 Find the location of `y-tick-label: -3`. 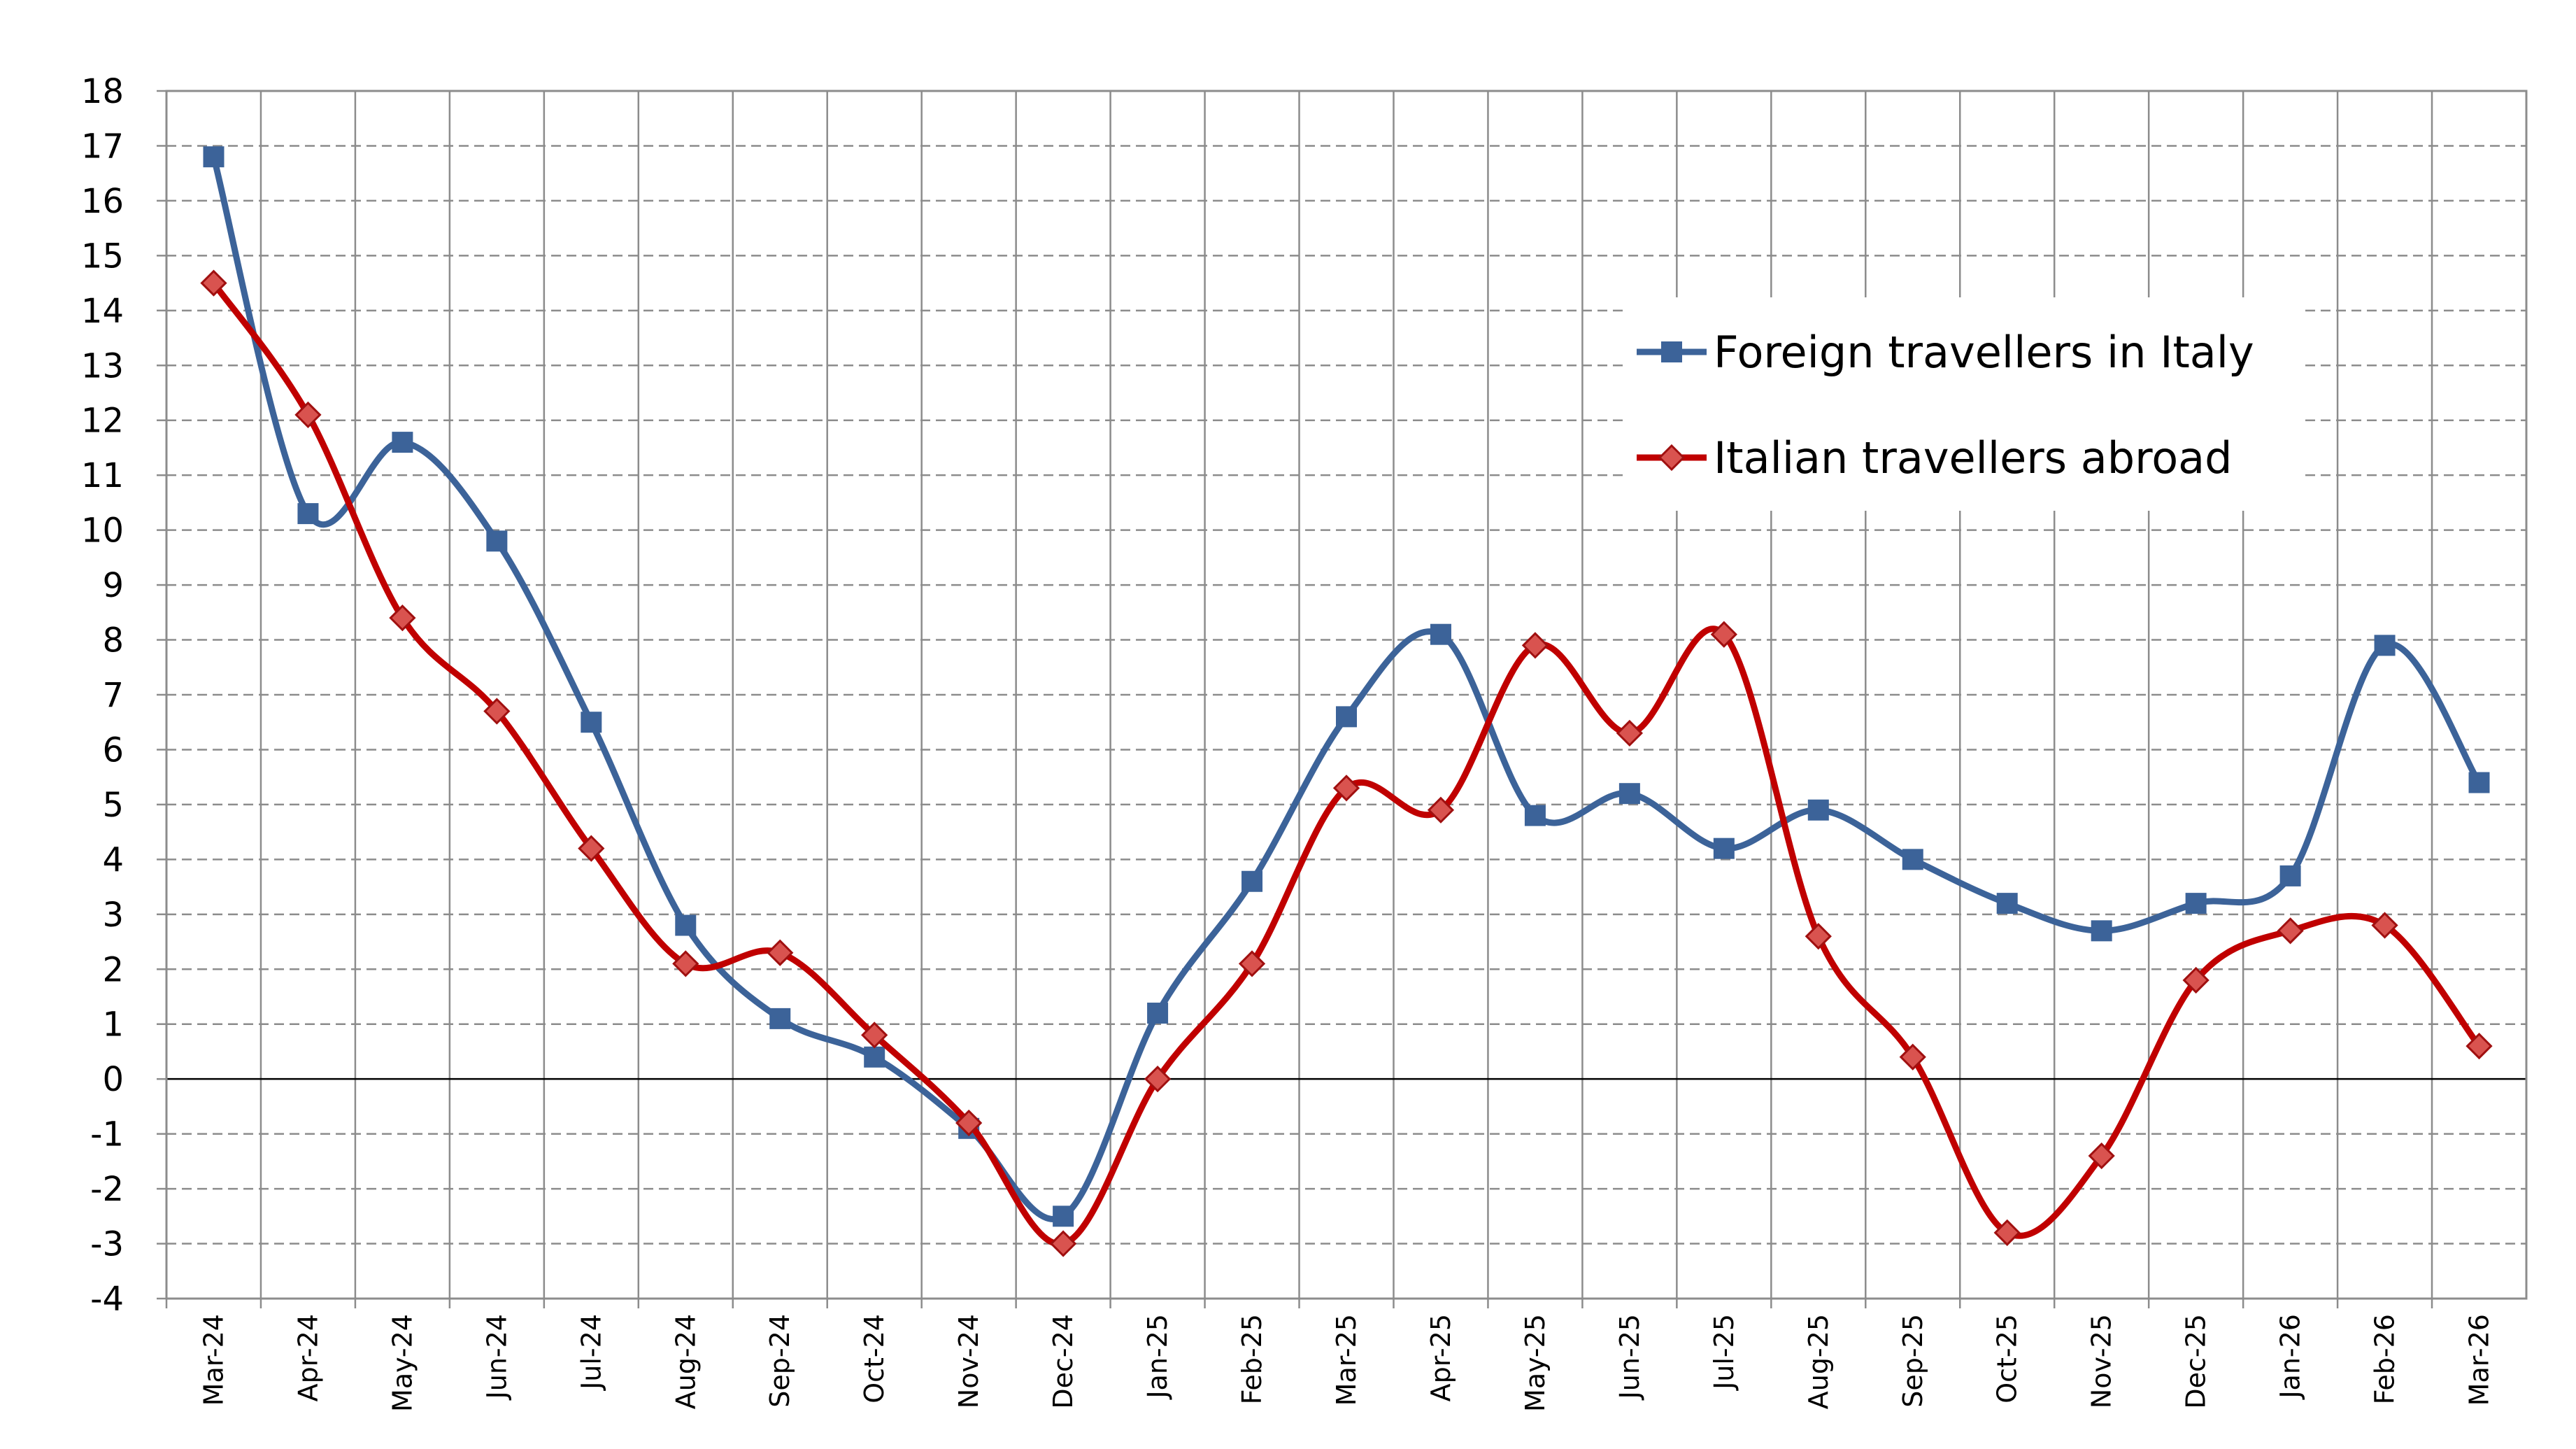

y-tick-label: -3 is located at coordinates (107, 1244).